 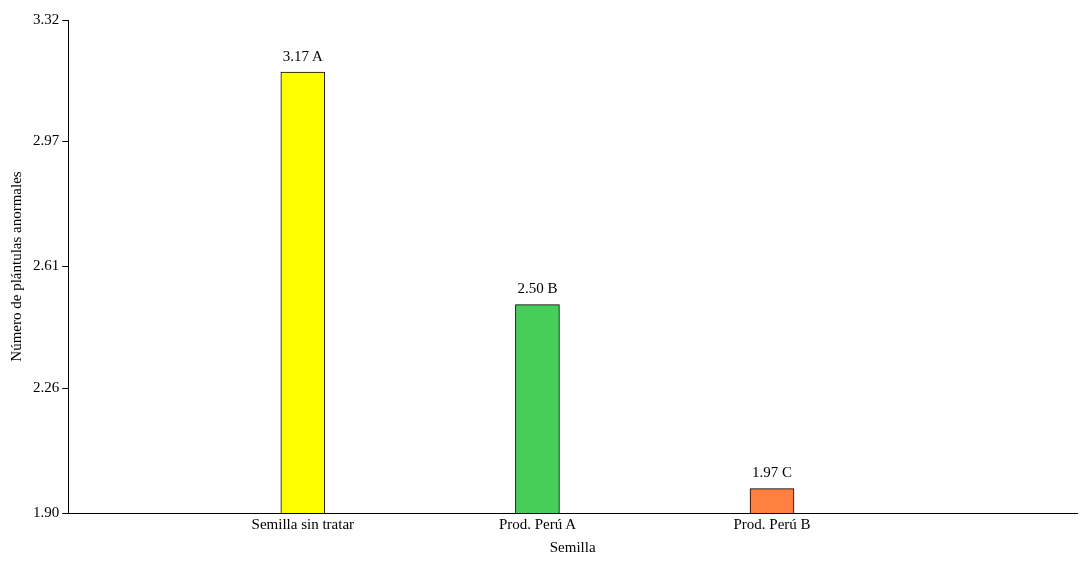 What do you see at coordinates (15, 266) in the screenshot?
I see `y-axis-title: Número de plántulas anormales` at bounding box center [15, 266].